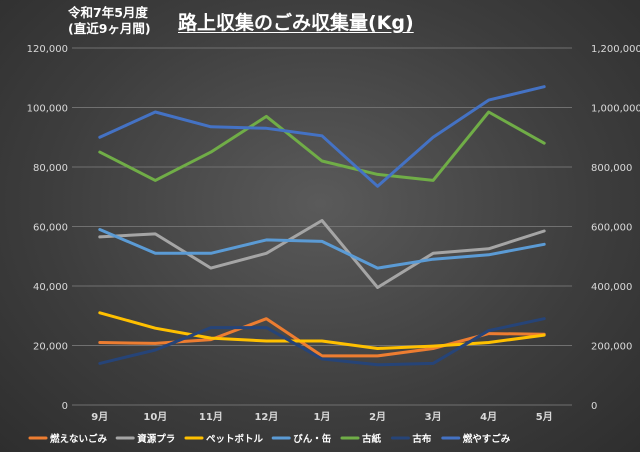 This screenshot has height=452, width=640. Describe the element at coordinates (615, 49) in the screenshot. I see `y-right-tick-label: 1,200,000` at that location.